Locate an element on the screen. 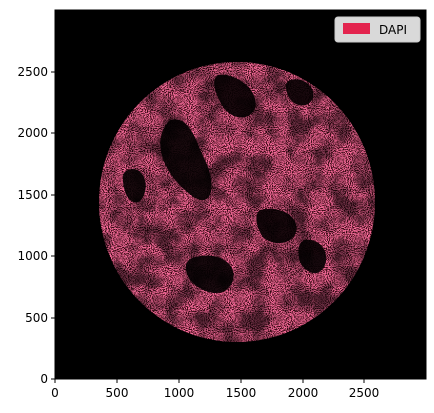 The width and height of the screenshot is (434, 413). y-axis: 0 500 1000 1500 2000 2500 is located at coordinates (36, 225).